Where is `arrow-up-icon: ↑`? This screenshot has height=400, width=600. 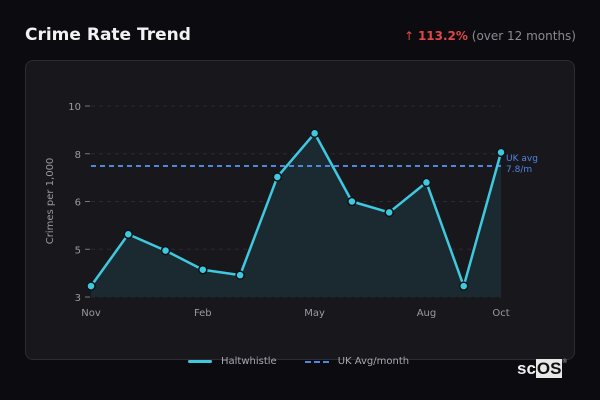 arrow-up-icon: ↑ is located at coordinates (409, 36).